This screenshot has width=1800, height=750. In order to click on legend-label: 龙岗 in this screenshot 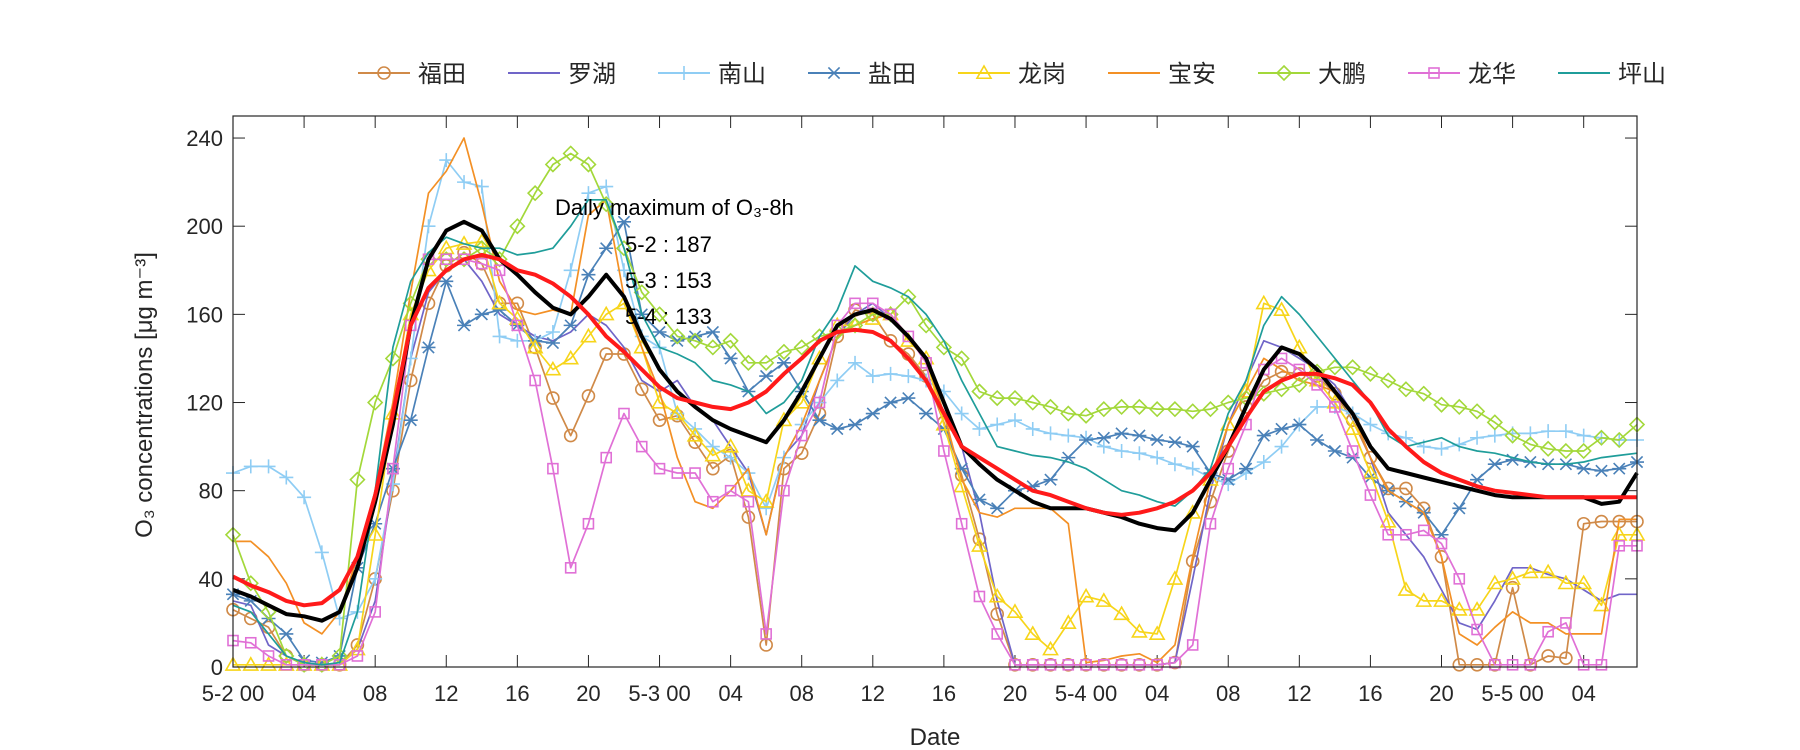, I will do `click(1042, 74)`.